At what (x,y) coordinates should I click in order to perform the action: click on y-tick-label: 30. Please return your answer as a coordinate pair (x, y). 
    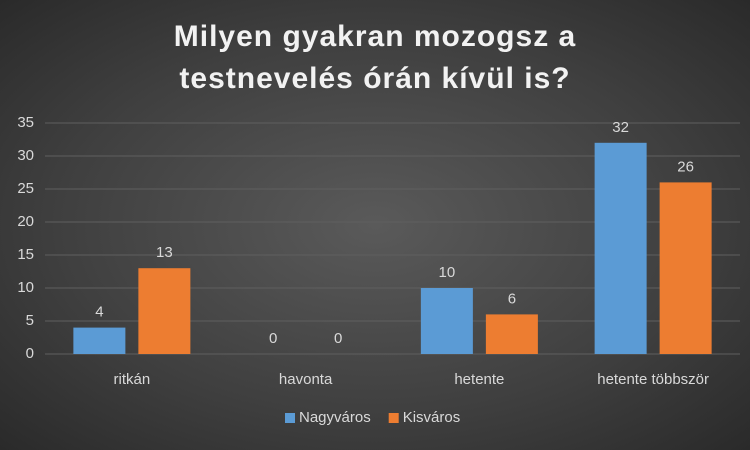
    Looking at the image, I should click on (25, 155).